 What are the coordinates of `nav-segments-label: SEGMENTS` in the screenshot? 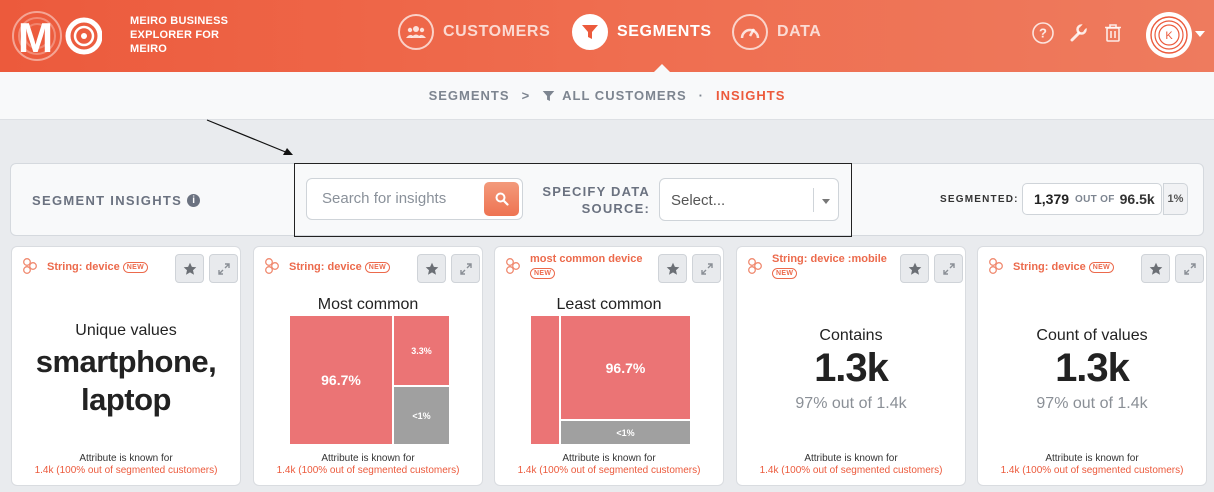 It's located at (664, 31).